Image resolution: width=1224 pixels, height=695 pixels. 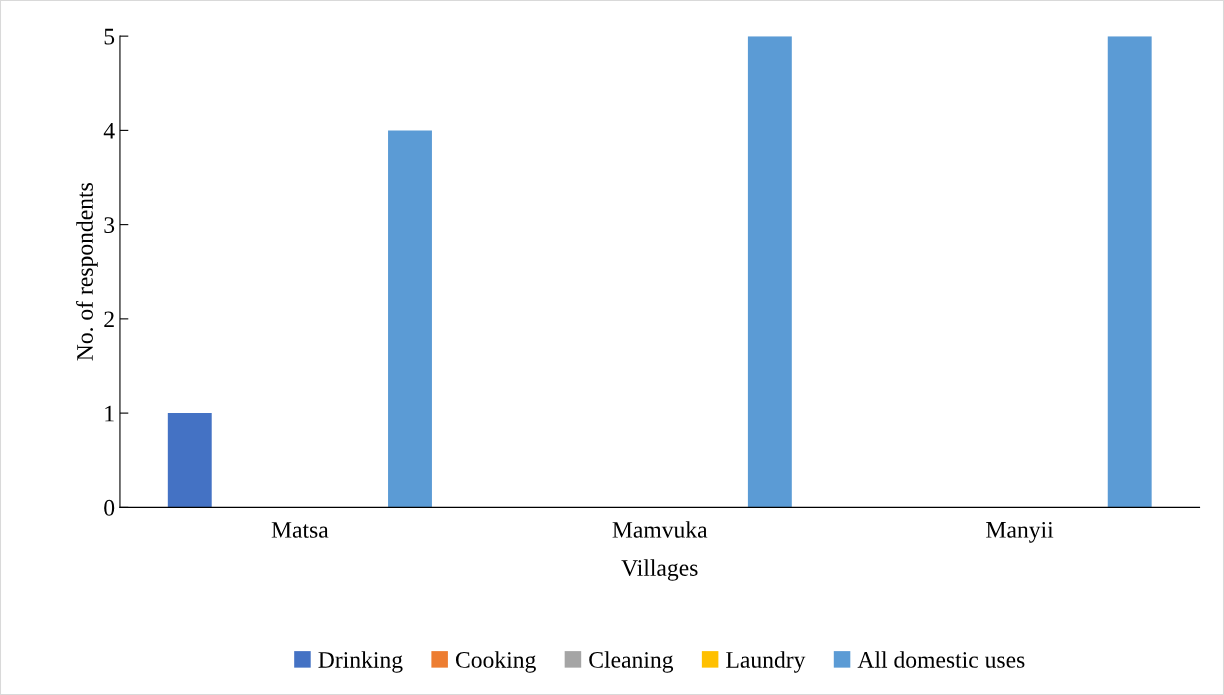 What do you see at coordinates (109, 413) in the screenshot?
I see `y-tick-label: 1` at bounding box center [109, 413].